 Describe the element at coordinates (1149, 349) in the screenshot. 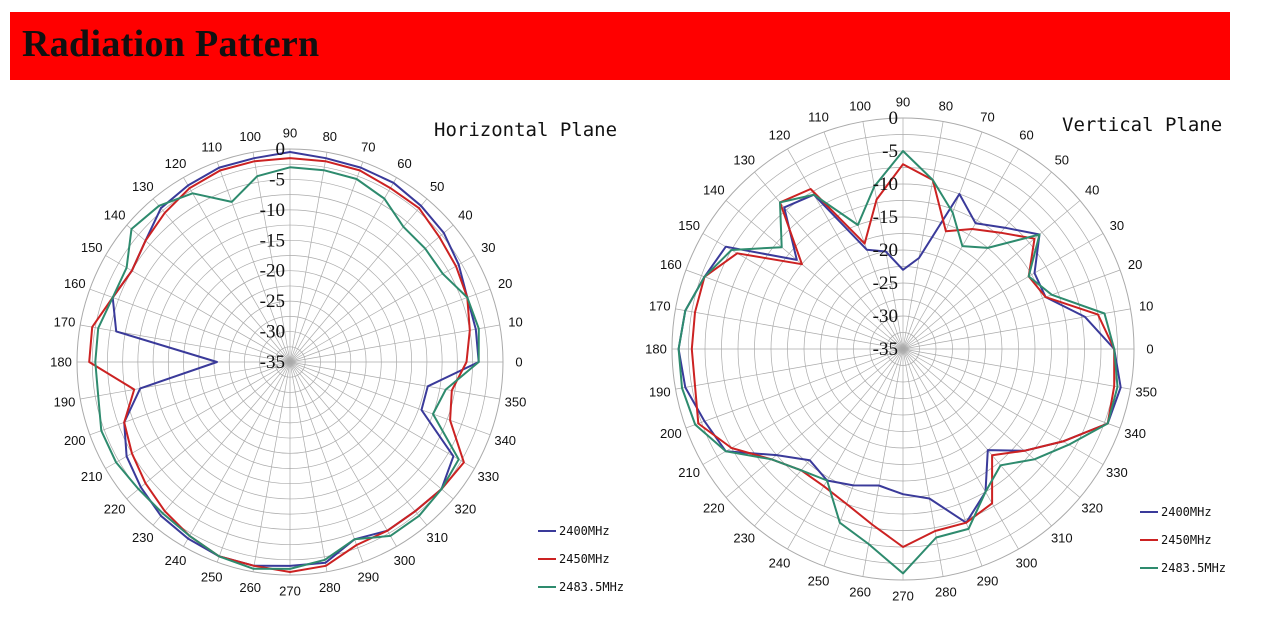

I see `angle-tick-label: 0` at that location.